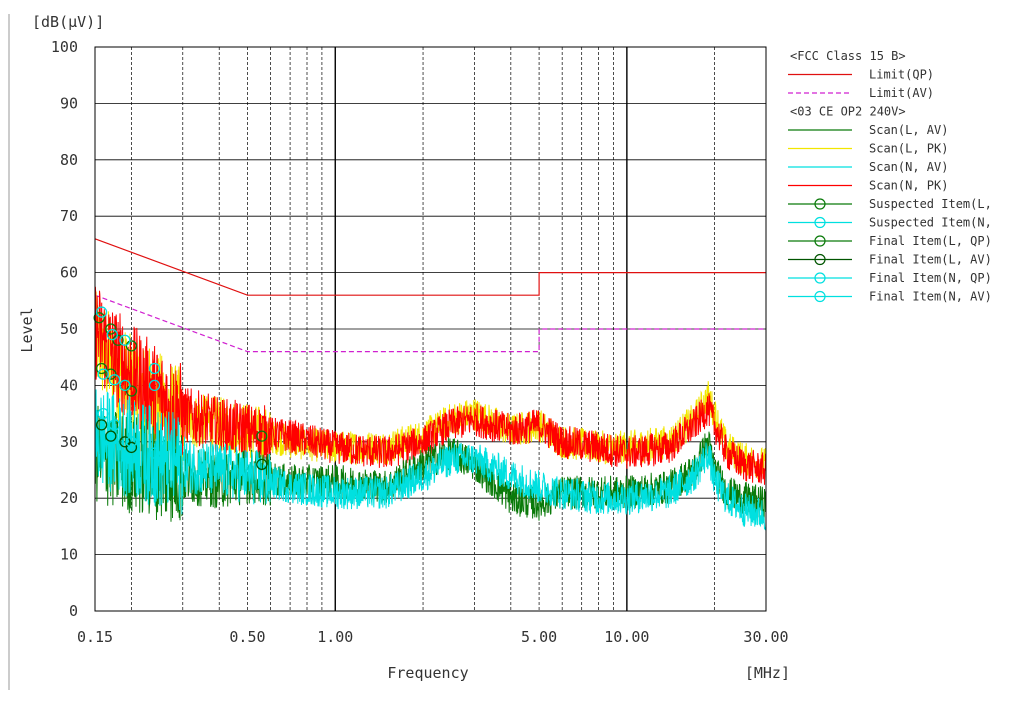  Describe the element at coordinates (69, 555) in the screenshot. I see `y-tick-label: 10` at that location.